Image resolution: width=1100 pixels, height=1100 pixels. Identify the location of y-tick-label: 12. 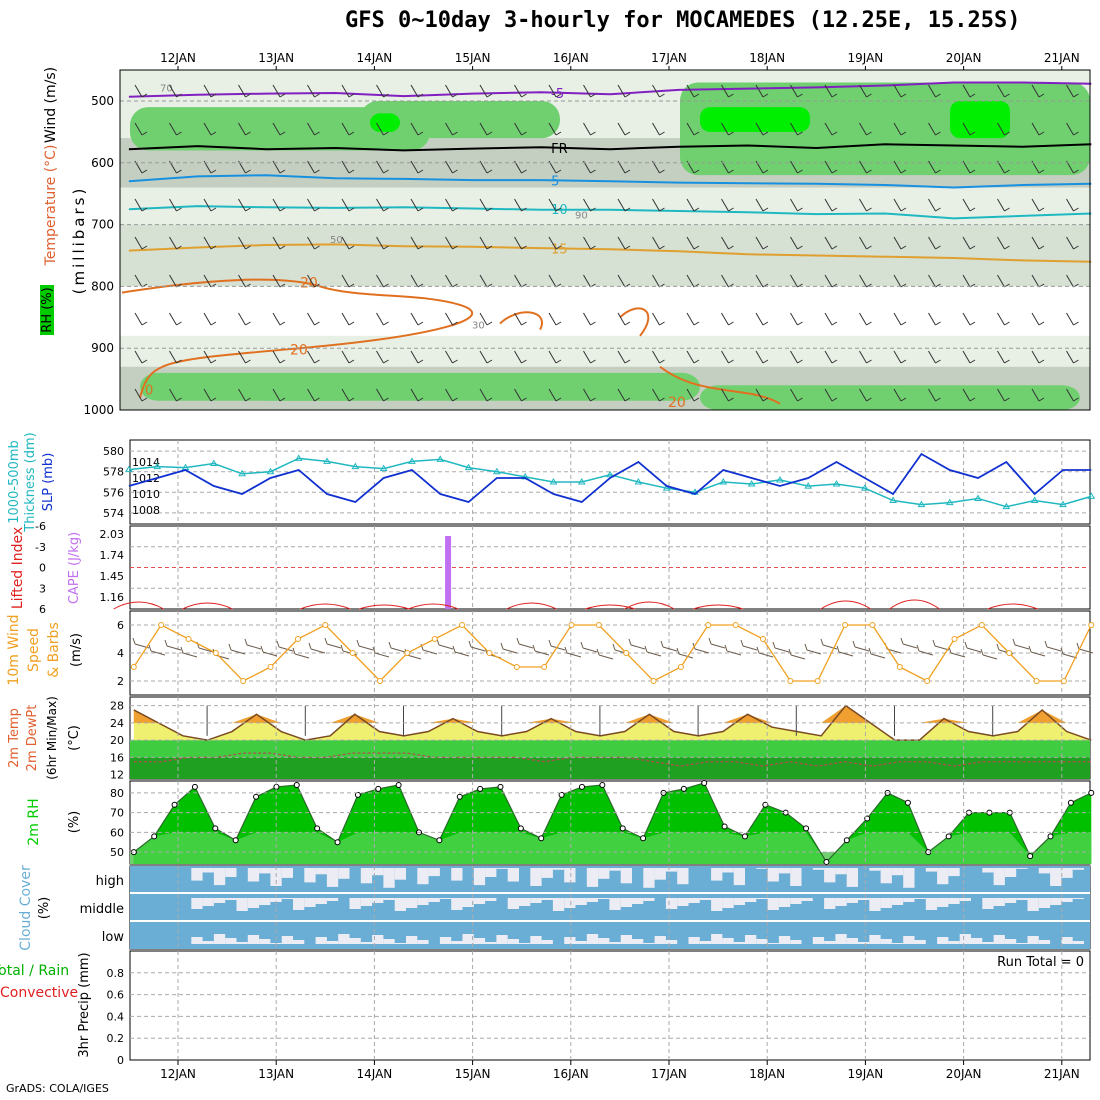
(117, 775).